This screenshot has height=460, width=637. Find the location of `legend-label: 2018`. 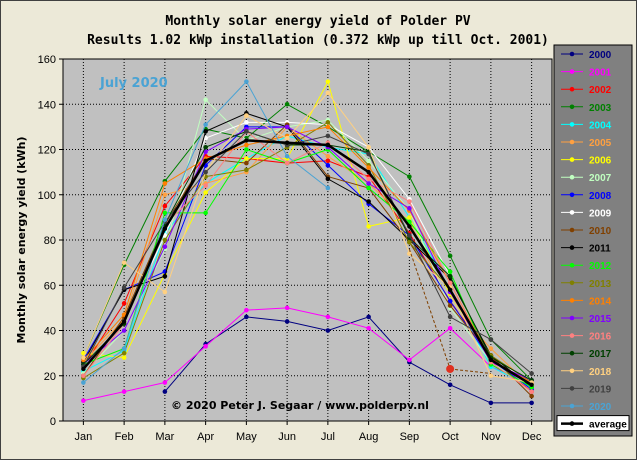

legend-label: 2018 is located at coordinates (600, 372).